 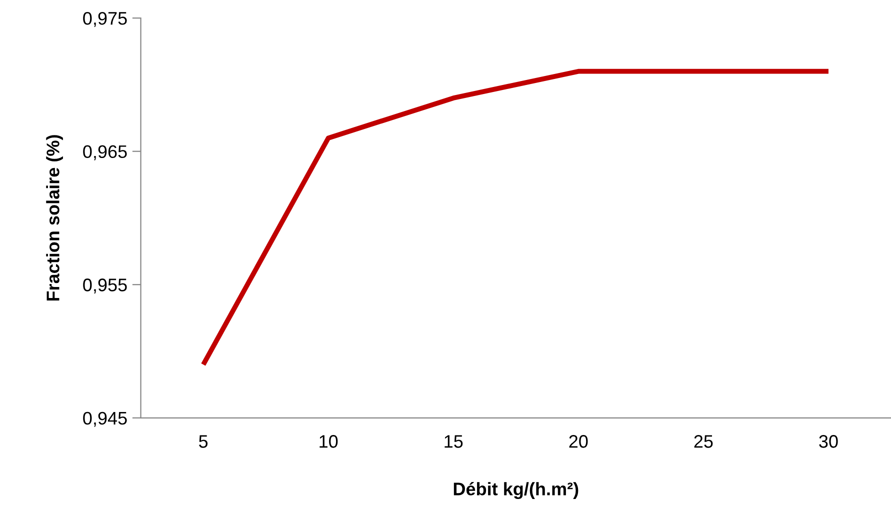 What do you see at coordinates (516, 491) in the screenshot?
I see `x-axis-title: Débit kg/(h.m²)` at bounding box center [516, 491].